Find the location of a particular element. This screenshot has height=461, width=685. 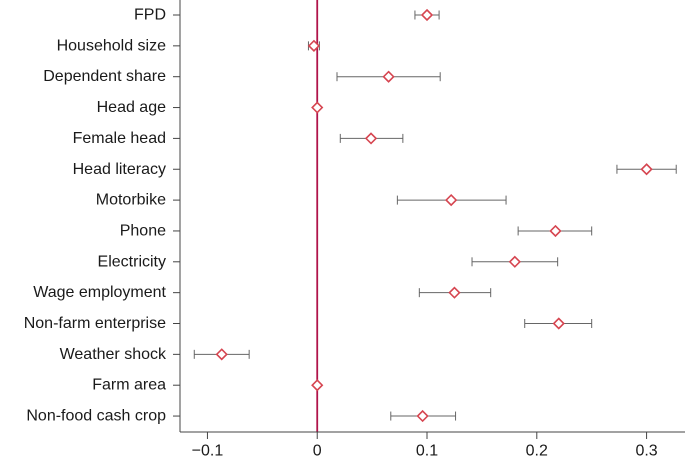

category-label: Head literacy is located at coordinates (119, 169).